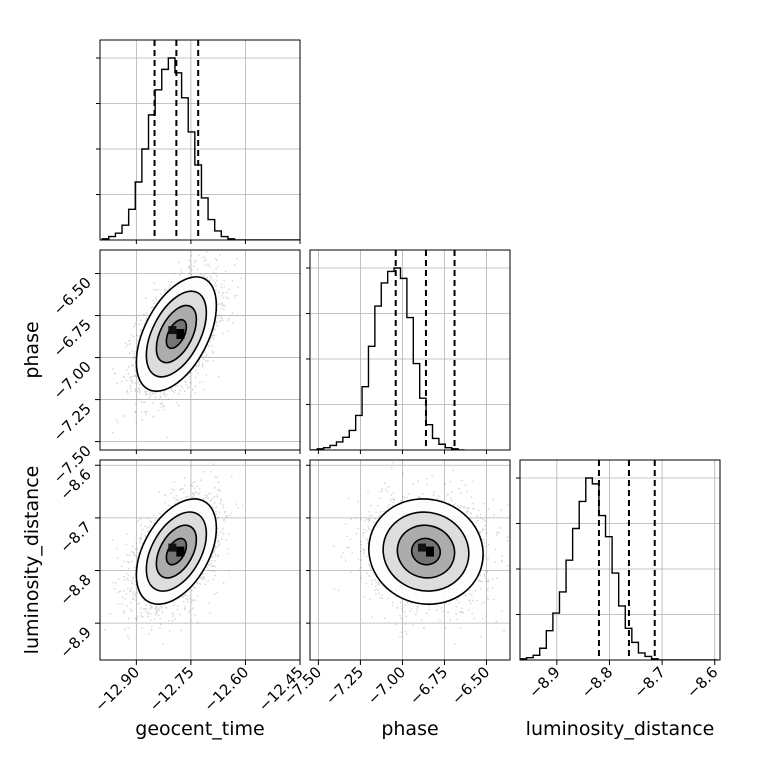 The image size is (760, 760). What do you see at coordinates (75, 642) in the screenshot?
I see `y-tick-label-luminosity_distance: −8.9` at bounding box center [75, 642].